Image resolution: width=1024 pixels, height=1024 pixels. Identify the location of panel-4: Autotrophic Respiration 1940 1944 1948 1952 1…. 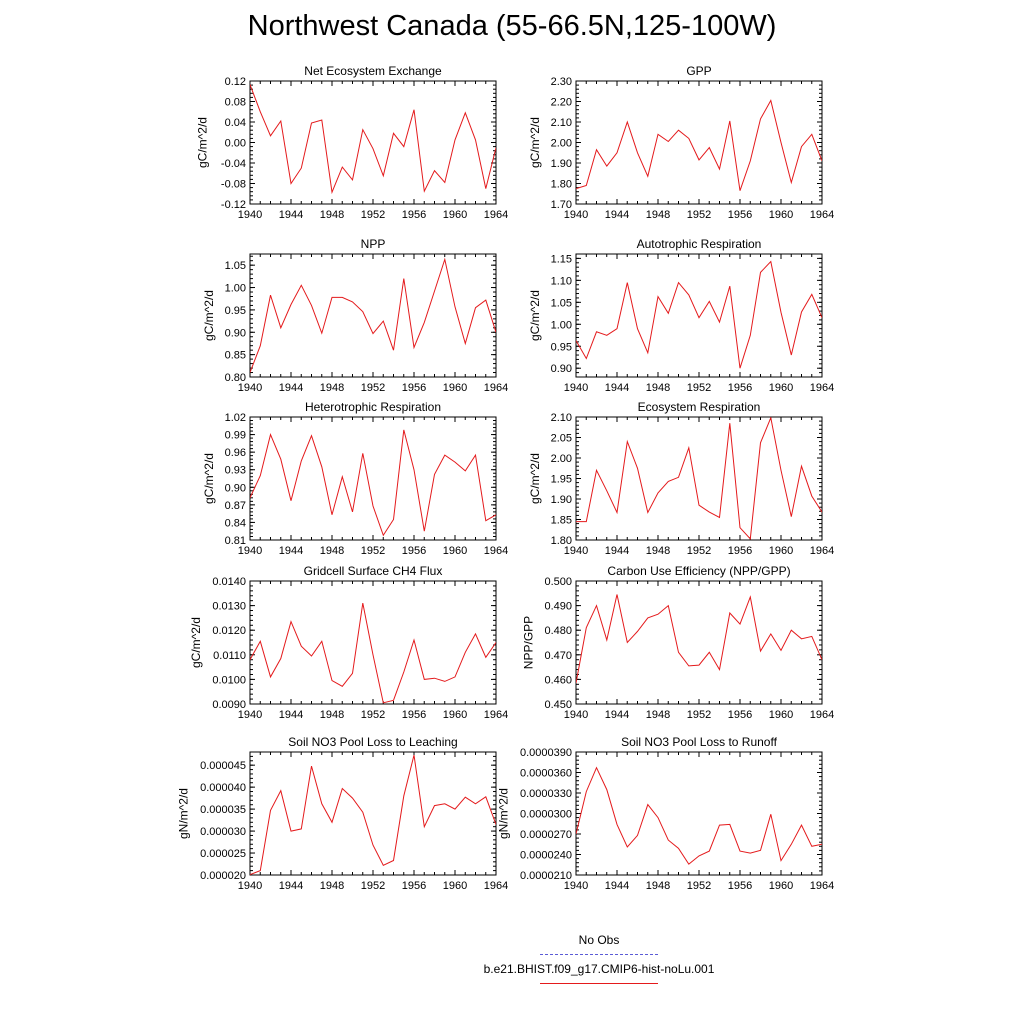
(681, 315).